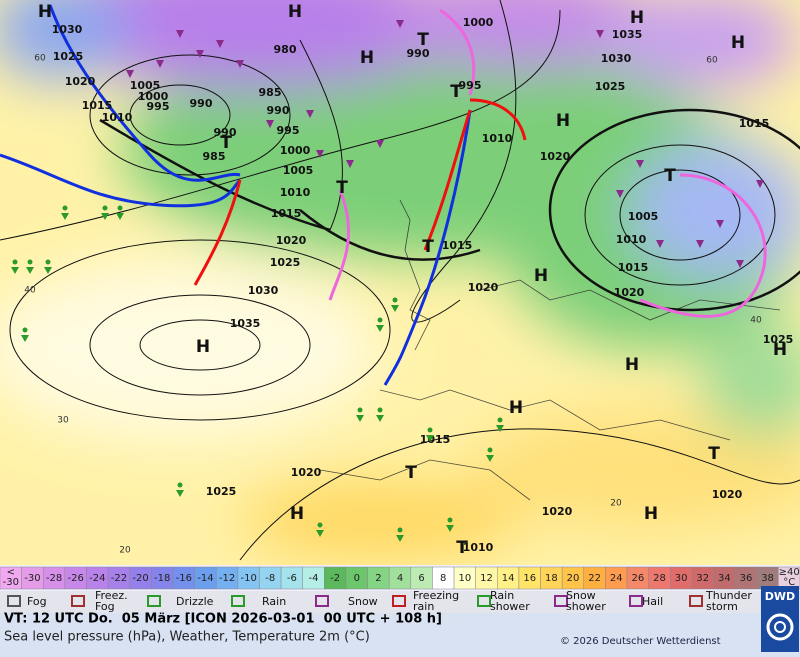 The height and width of the screenshot is (657, 800). What do you see at coordinates (436, 595) in the screenshot?
I see `legend-label: Freezing` at bounding box center [436, 595].